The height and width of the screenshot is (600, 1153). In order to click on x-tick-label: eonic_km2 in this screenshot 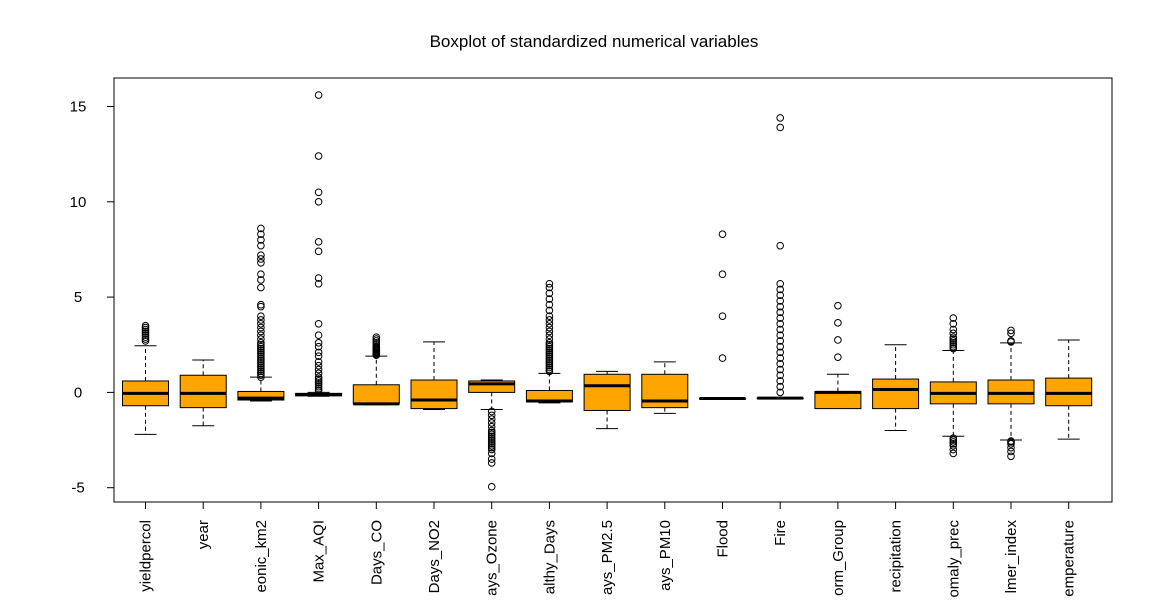, I will do `click(261, 556)`.